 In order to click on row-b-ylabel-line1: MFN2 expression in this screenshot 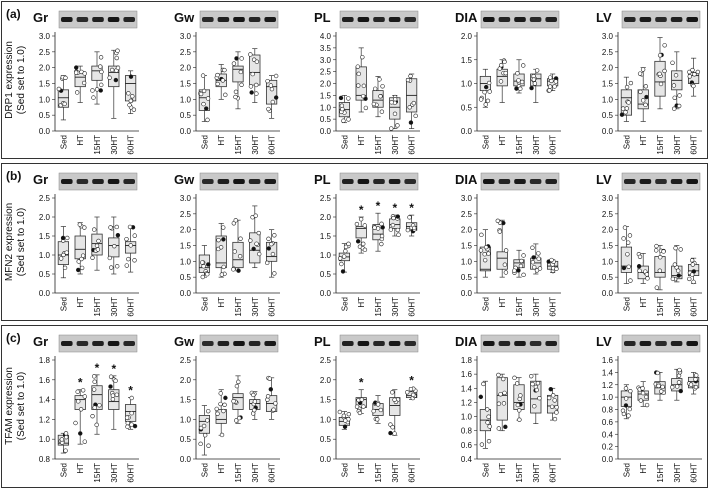, I will do `click(9, 242)`.